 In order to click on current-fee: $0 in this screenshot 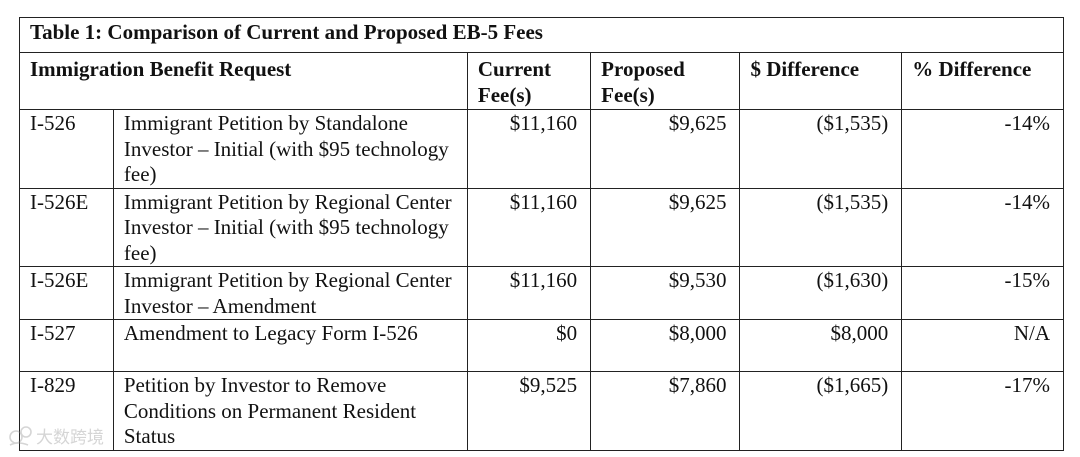, I will do `click(529, 345)`.